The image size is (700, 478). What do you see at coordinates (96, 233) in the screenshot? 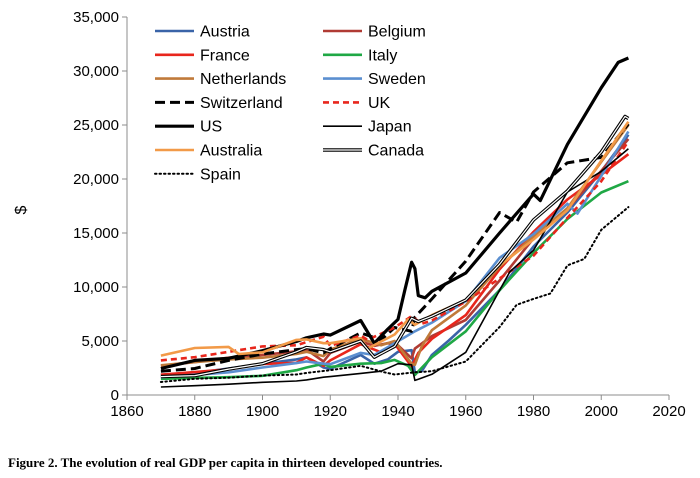
I see `y-tick-label: 15,000` at bounding box center [96, 233].